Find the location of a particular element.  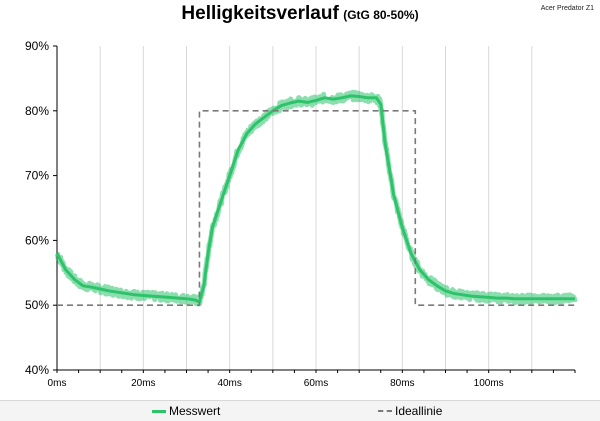

chart-title: Helligkeitsverlauf (GtG 80-50%) is located at coordinates (300, 14).